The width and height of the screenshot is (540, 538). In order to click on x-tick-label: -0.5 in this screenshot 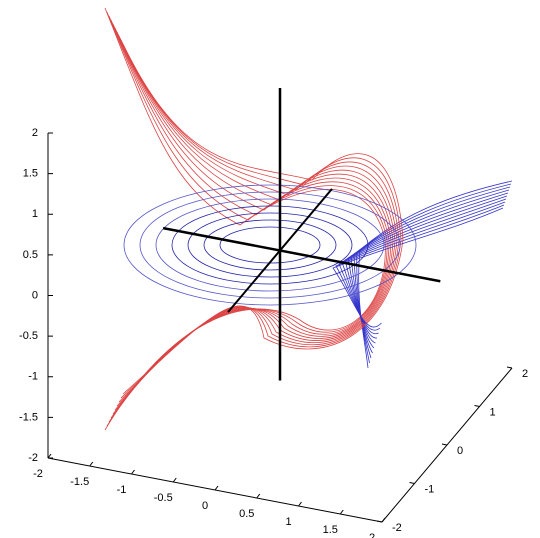, I will do `click(163, 498)`.